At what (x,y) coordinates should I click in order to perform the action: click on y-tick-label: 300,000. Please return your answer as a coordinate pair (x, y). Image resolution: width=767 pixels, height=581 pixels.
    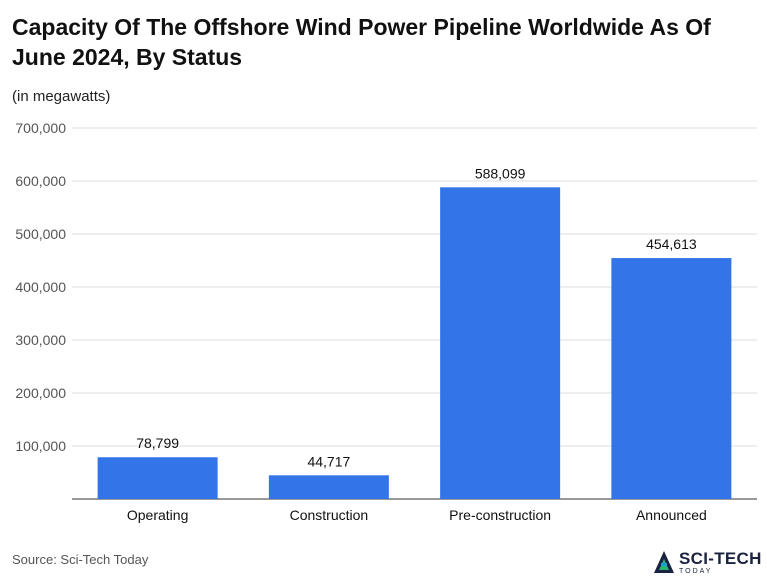
    Looking at the image, I should click on (40, 340).